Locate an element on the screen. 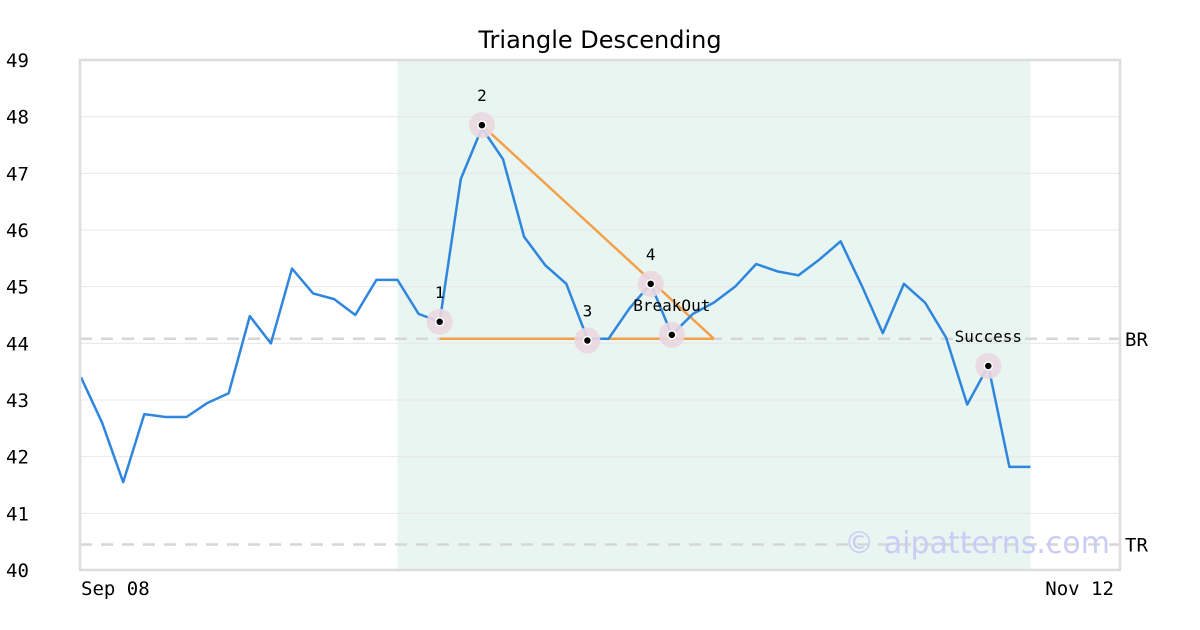 The height and width of the screenshot is (630, 1200). y-tick-label: 44 is located at coordinates (17, 344).